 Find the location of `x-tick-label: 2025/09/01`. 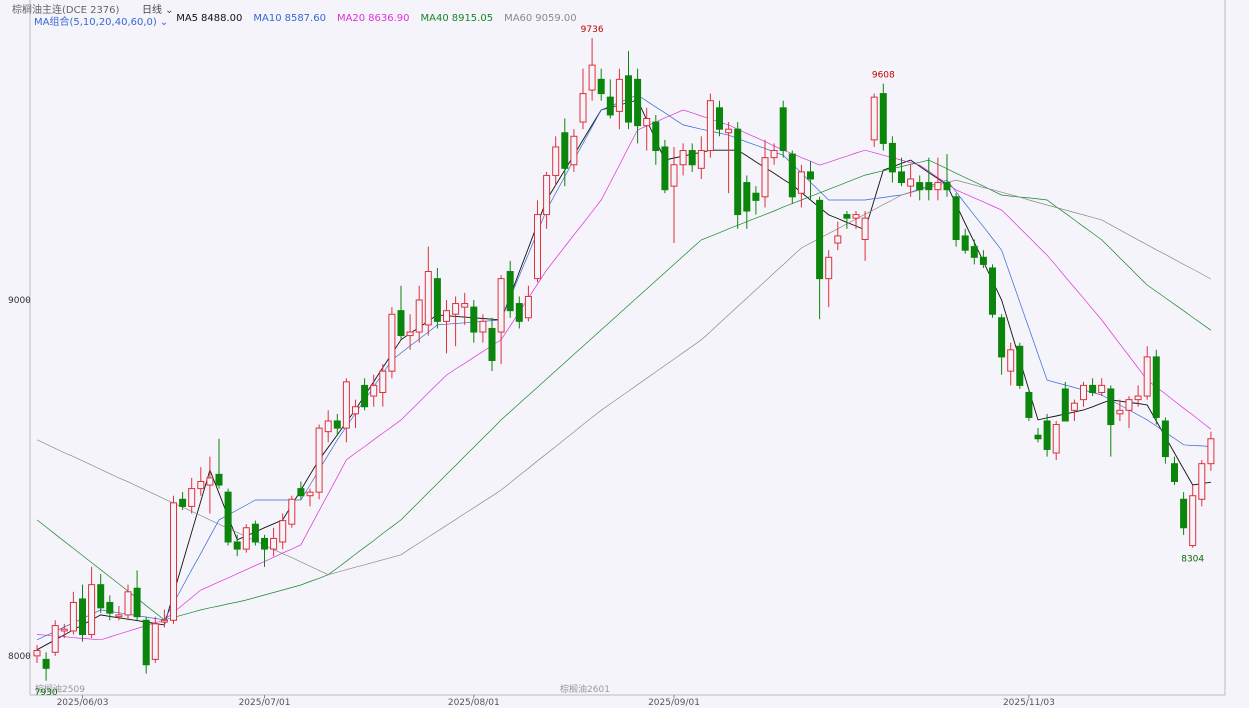

x-tick-label: 2025/09/01 is located at coordinates (674, 703).